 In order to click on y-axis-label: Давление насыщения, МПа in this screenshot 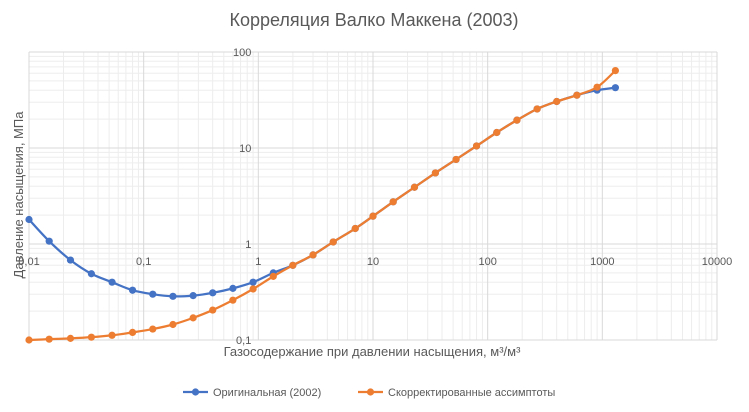, I will do `click(18, 195)`.